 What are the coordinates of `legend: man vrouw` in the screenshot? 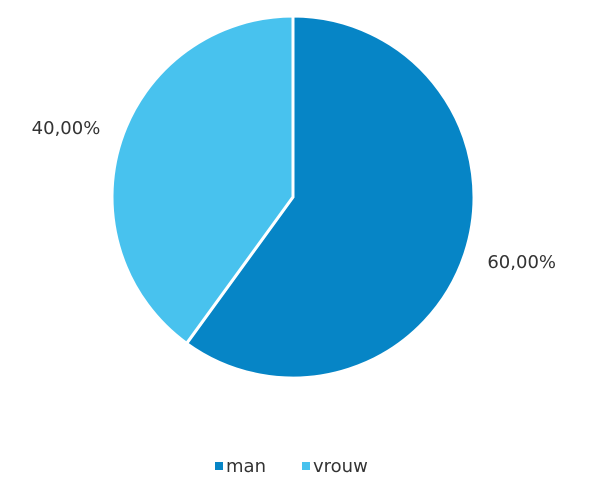 It's located at (291, 466).